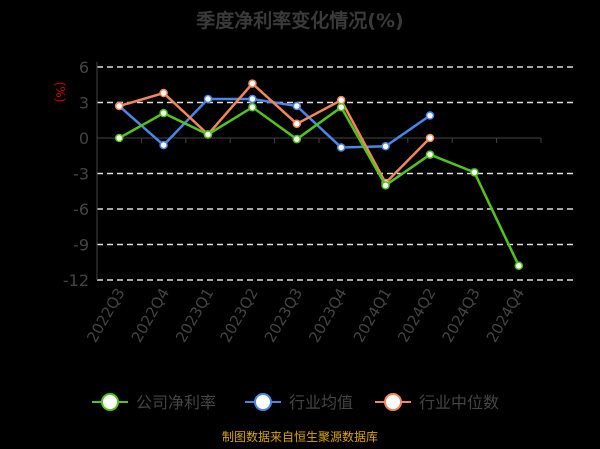 The image size is (600, 449). I want to click on y-tick-label: -9, so click(81, 245).